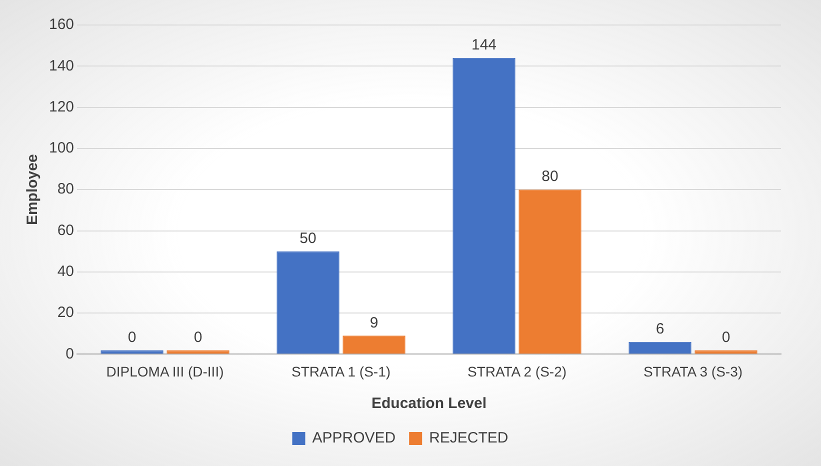 This screenshot has width=821, height=466. Describe the element at coordinates (693, 371) in the screenshot. I see `x-tick-label: STRATA 3 (S-3)` at that location.